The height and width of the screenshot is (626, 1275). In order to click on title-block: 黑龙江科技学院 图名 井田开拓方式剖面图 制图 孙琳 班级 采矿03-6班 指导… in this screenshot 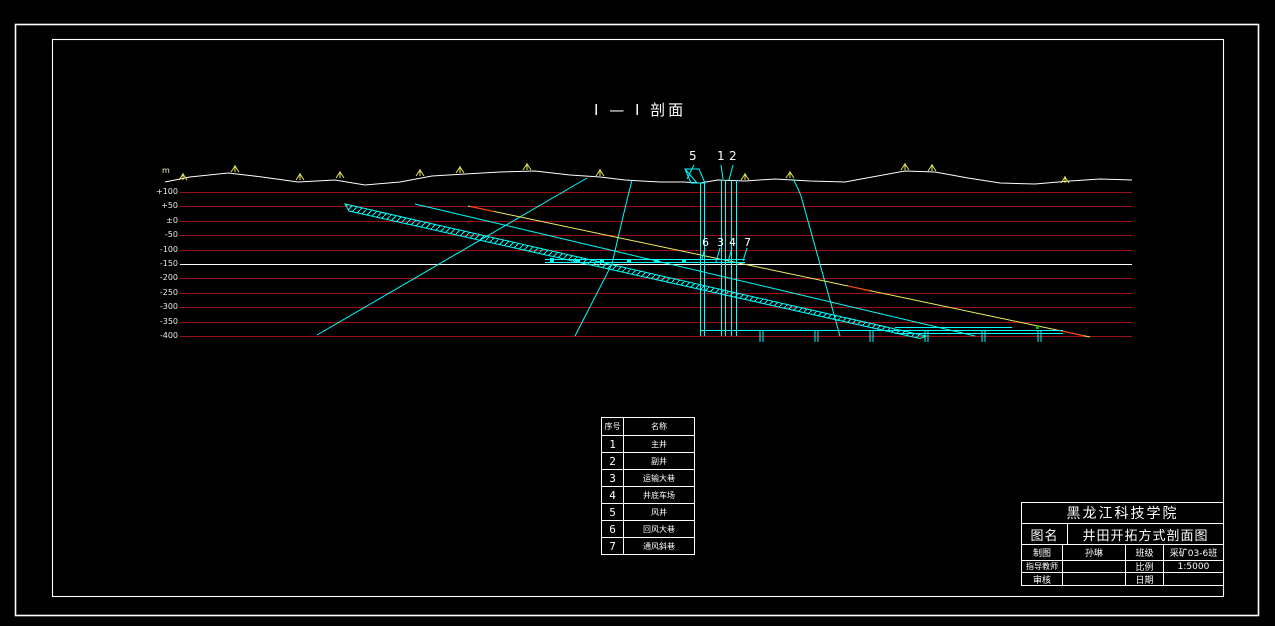, I will do `click(1122, 544)`.